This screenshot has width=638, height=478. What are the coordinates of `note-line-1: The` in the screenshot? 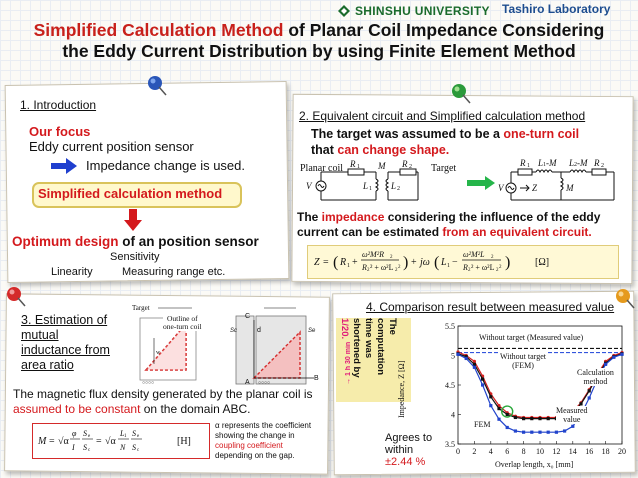 It's located at (392, 326).